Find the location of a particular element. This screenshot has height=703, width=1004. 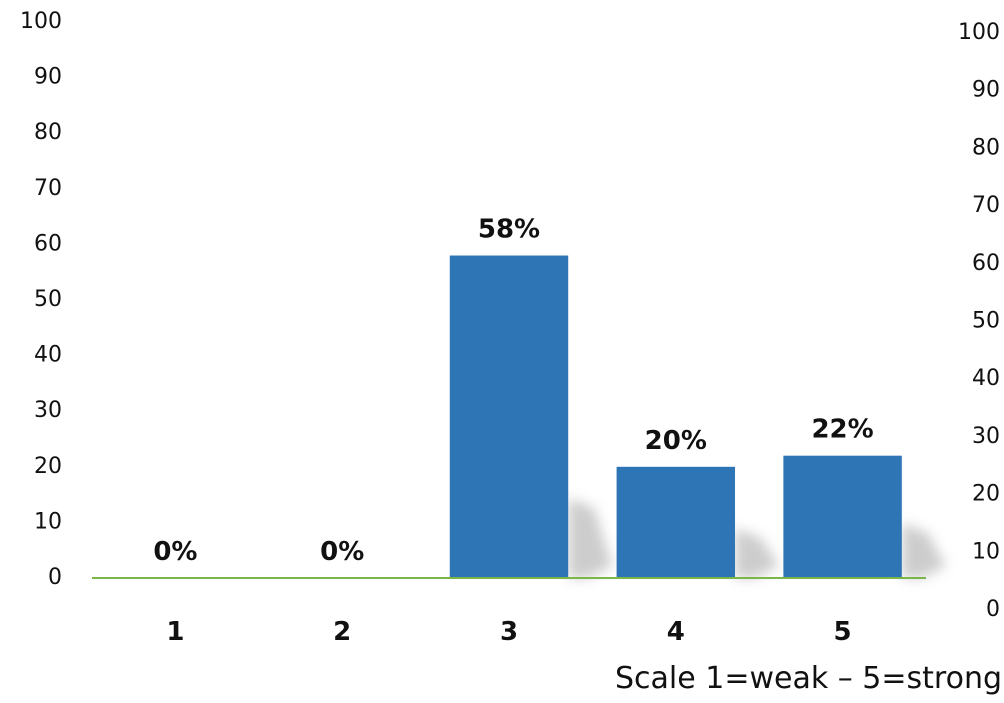

y-tick-label-right: 20 is located at coordinates (986, 494).